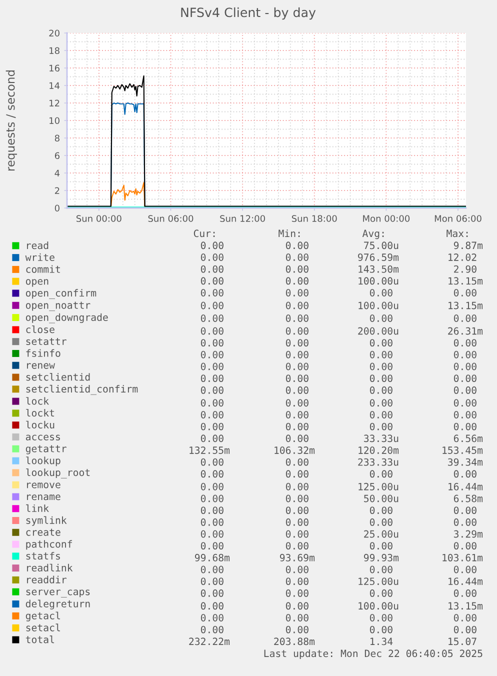 This screenshot has width=497, height=676. Describe the element at coordinates (386, 218) in the screenshot. I see `x-tick-label: Mon 00:00` at that location.